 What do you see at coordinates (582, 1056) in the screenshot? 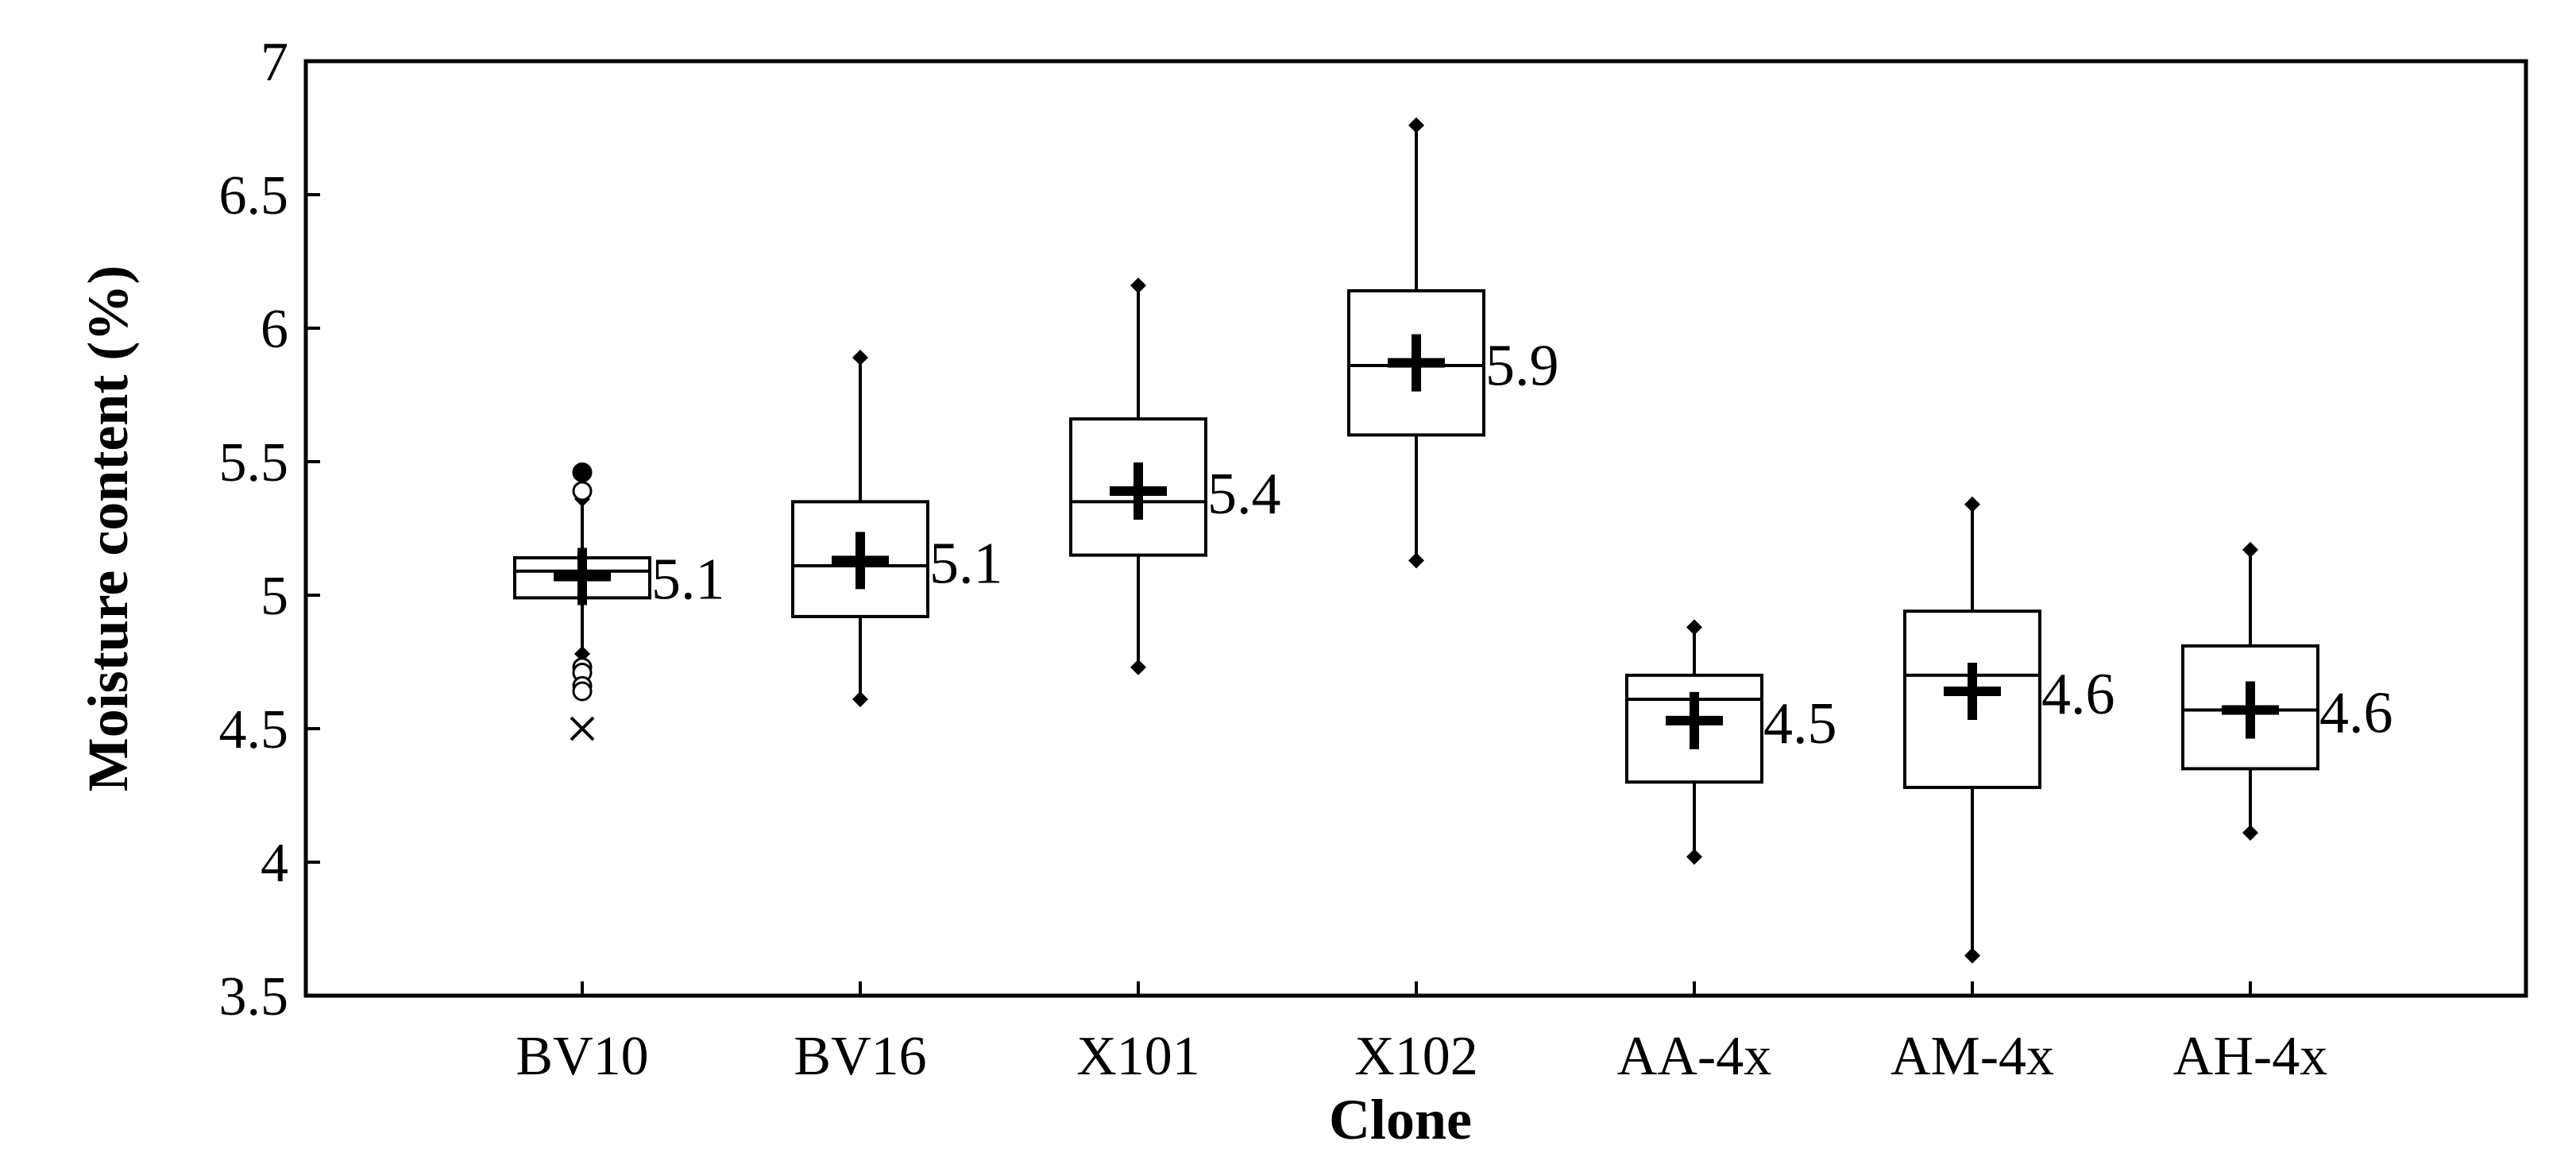
I see `x-tick-label: BV10` at bounding box center [582, 1056].